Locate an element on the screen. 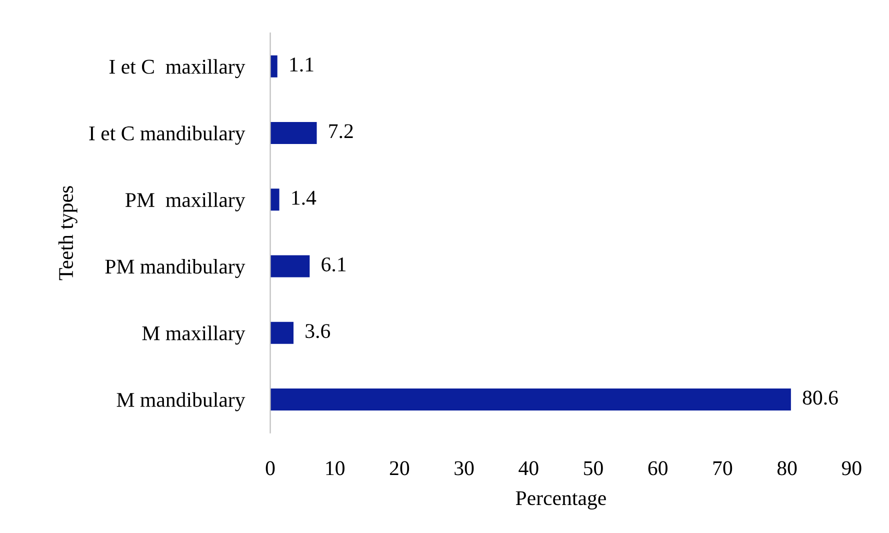 This screenshot has height=533, width=889. x-tick-label: 30 is located at coordinates (464, 468).